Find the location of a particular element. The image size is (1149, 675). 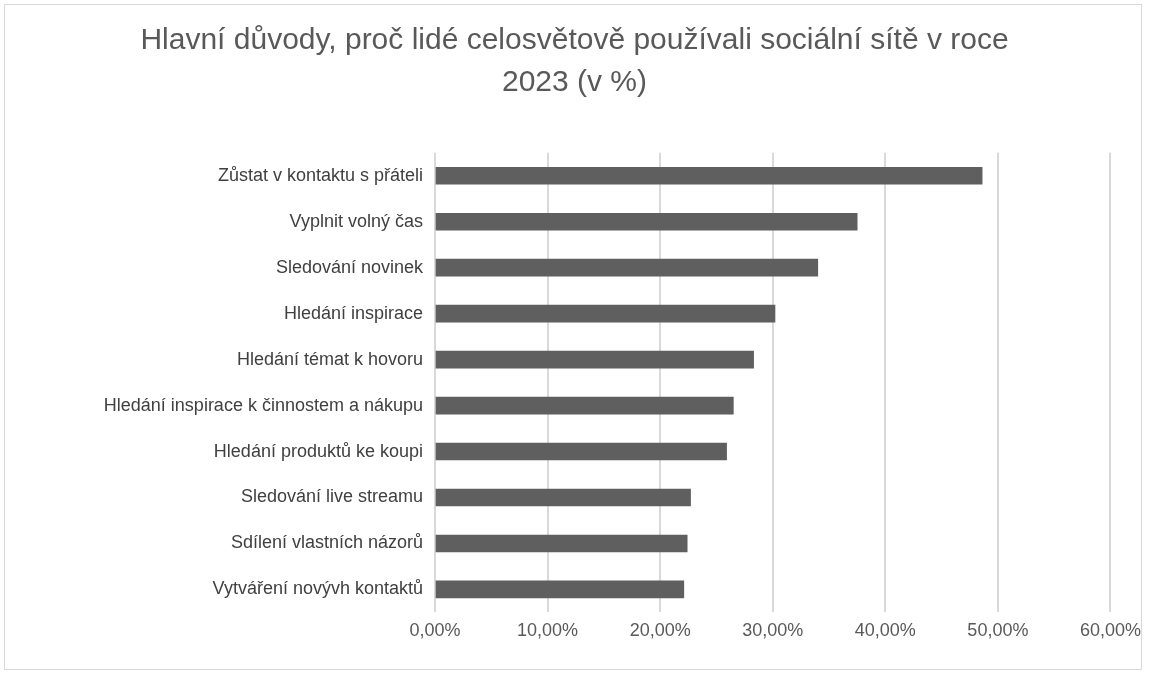

y-tick-label: Sledování novinek is located at coordinates (349, 266).